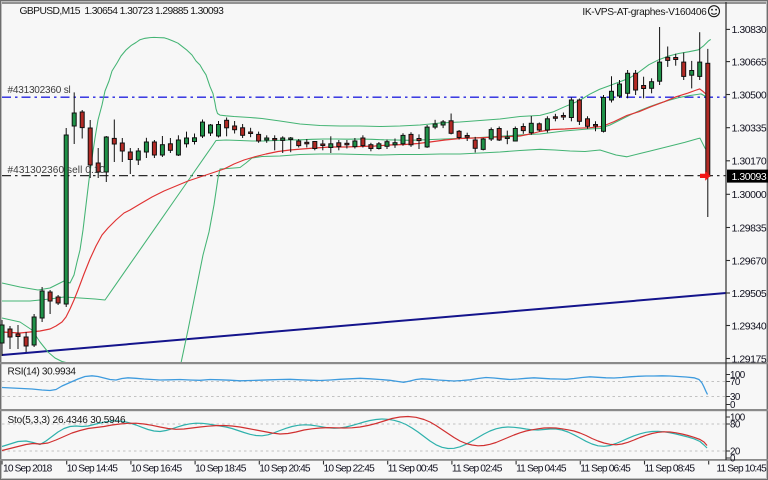 The height and width of the screenshot is (480, 768). Describe the element at coordinates (670, 469) in the screenshot. I see `svg-text: 11 Sep 08:45` at that location.